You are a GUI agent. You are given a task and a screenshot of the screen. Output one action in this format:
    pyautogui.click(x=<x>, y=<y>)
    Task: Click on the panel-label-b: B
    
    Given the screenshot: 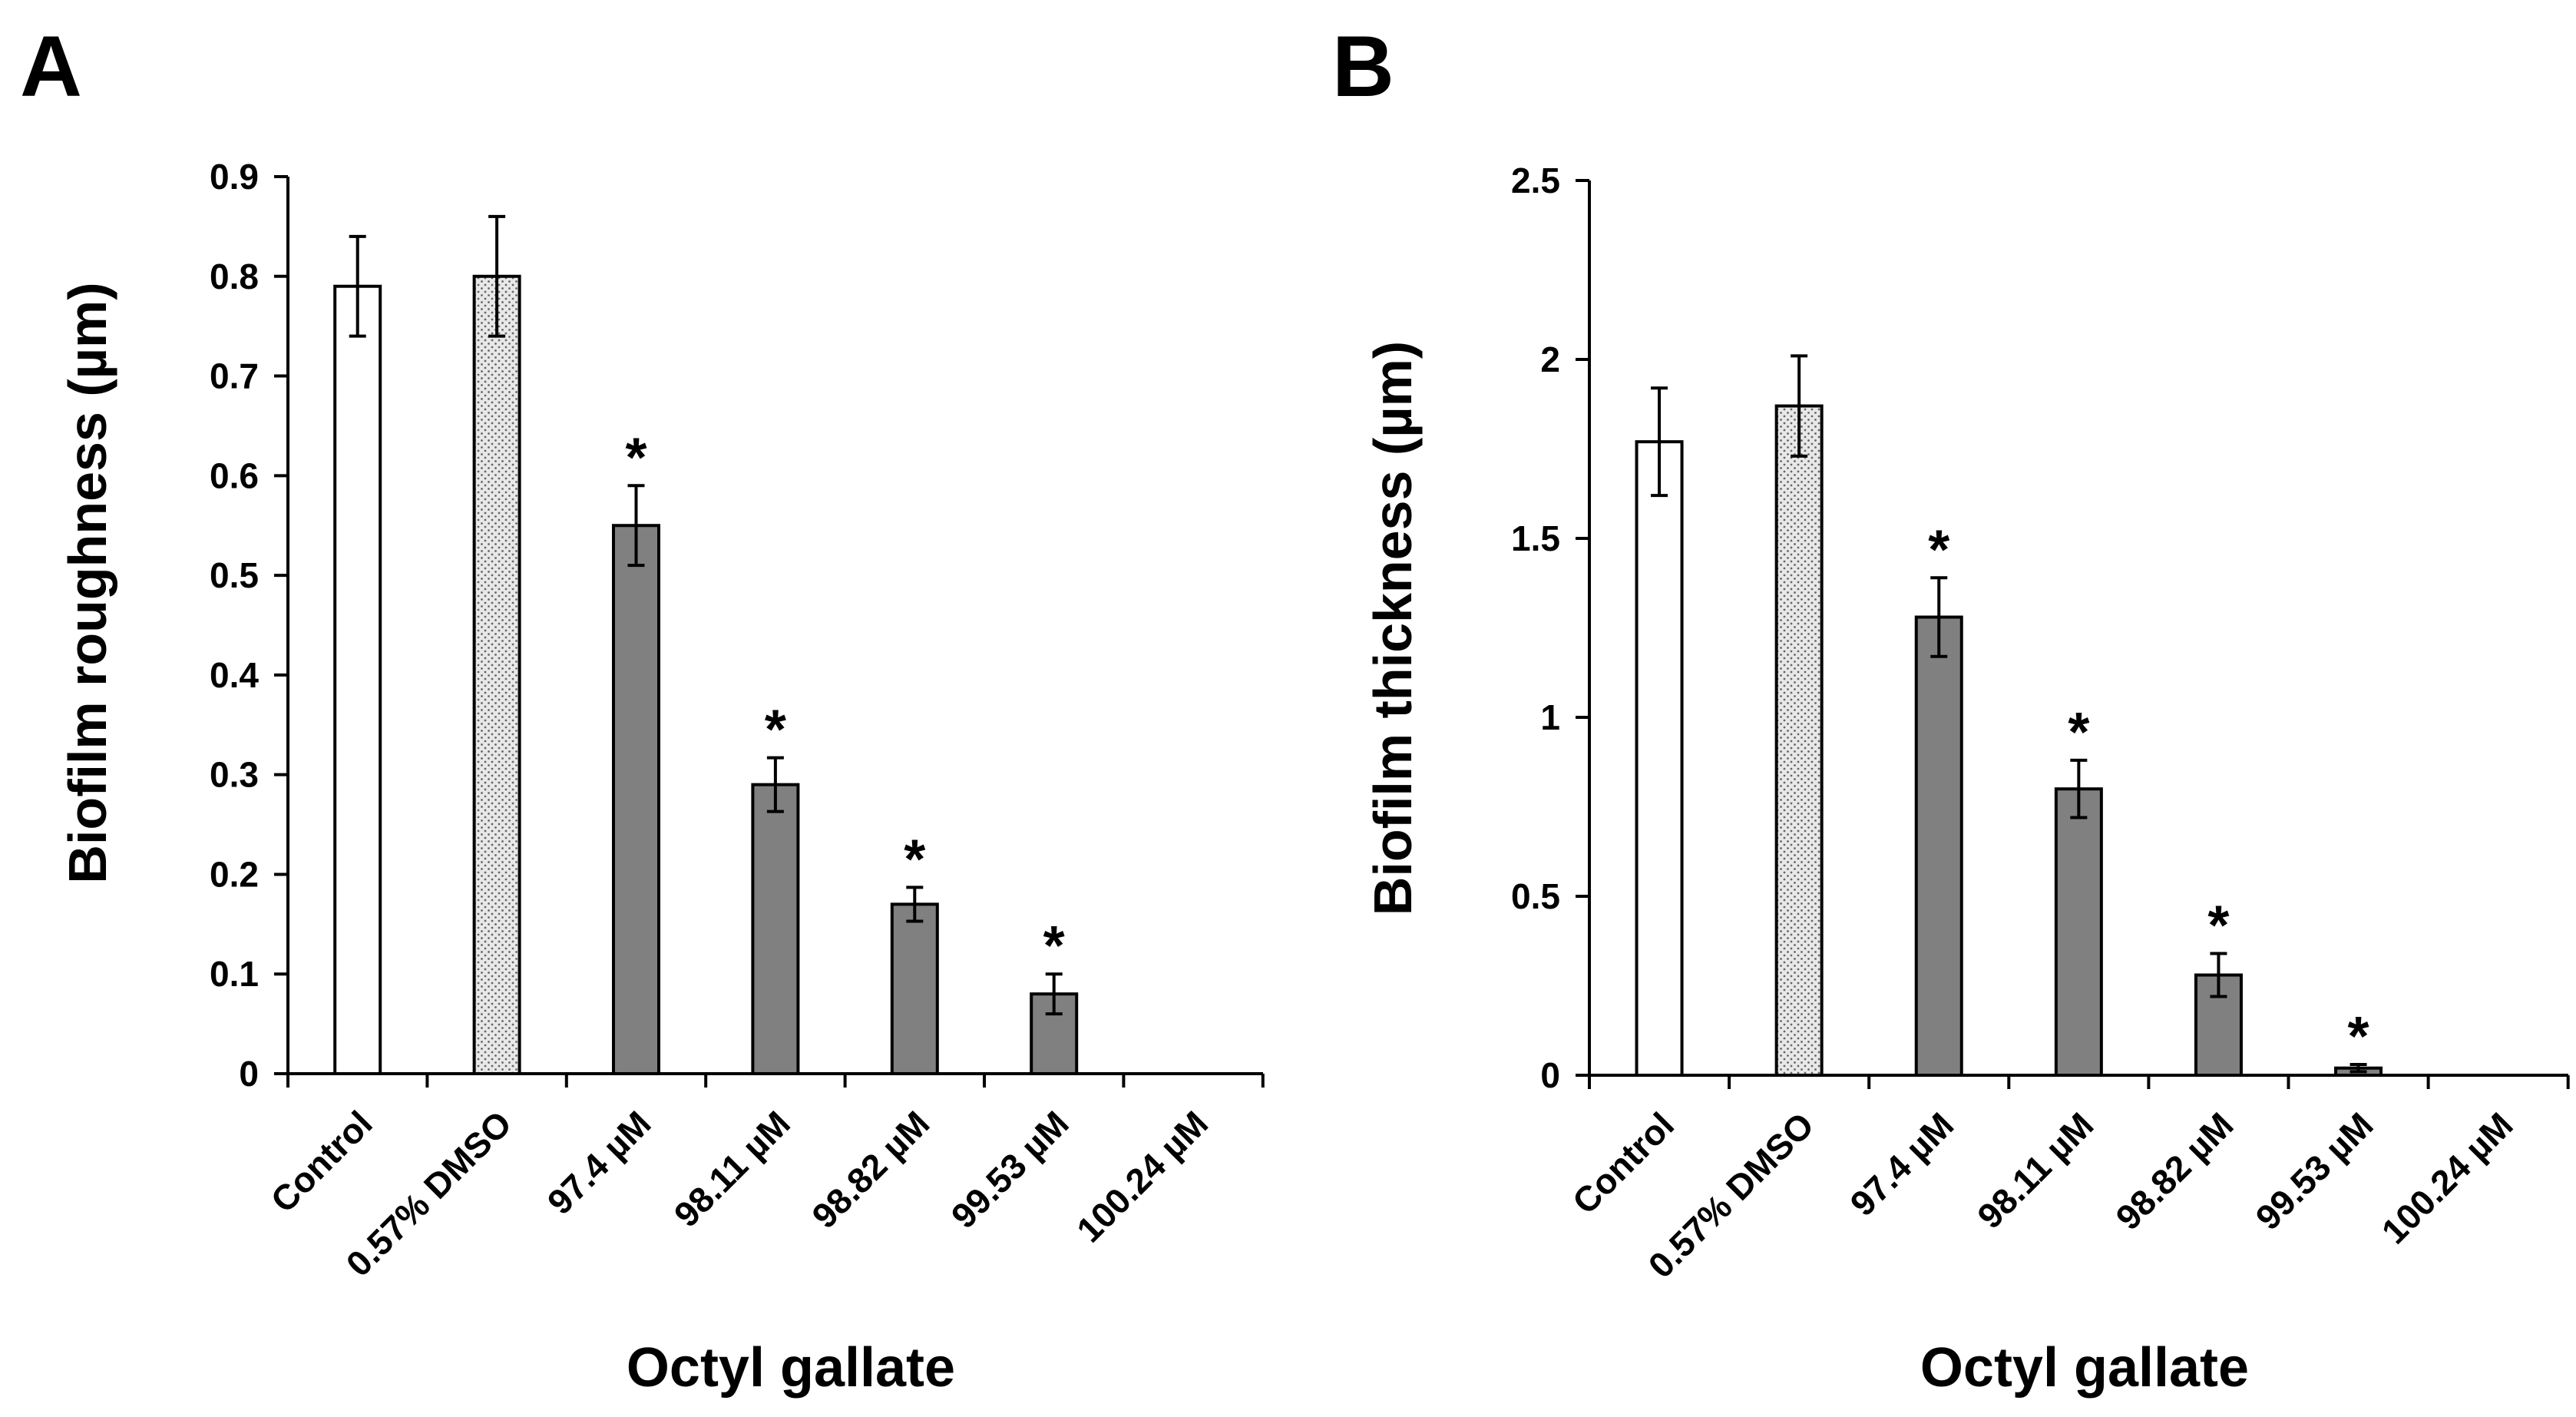 What is the action you would take?
    pyautogui.click(x=1363, y=66)
    